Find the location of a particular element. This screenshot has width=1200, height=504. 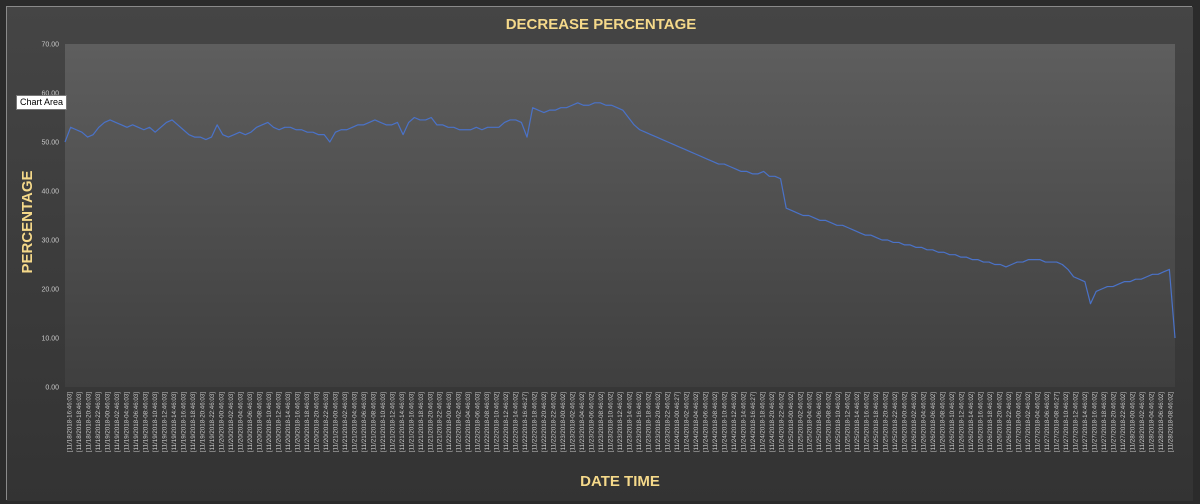

x-tick-label: [11/27/2018-04:46:02] is located at coordinates (1037, 422).